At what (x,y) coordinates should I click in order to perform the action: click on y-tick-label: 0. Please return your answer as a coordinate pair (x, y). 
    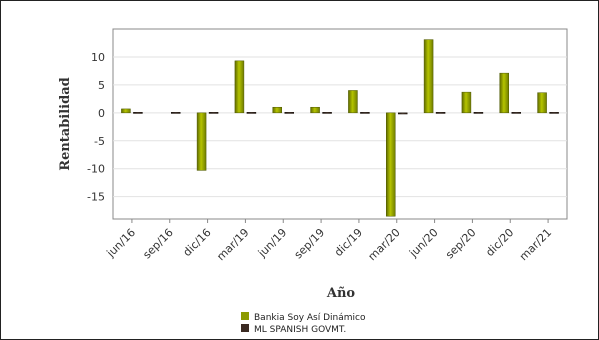
    Looking at the image, I should click on (101, 113).